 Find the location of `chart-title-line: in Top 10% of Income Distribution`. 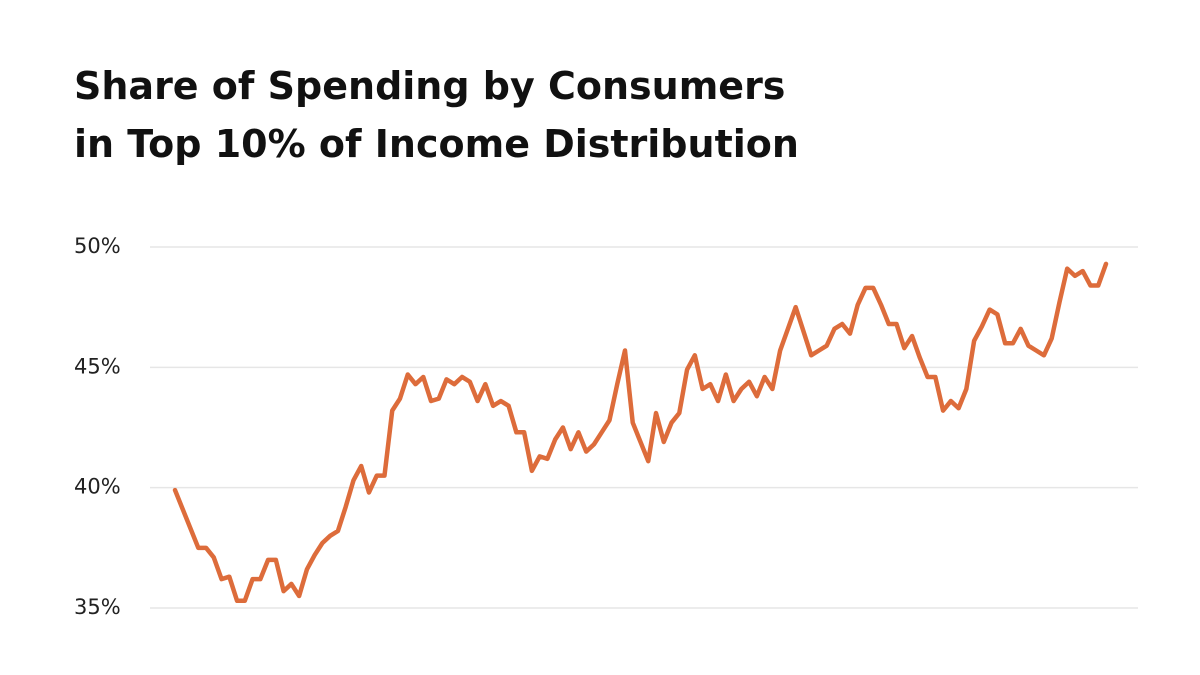

chart-title-line: in Top 10% of Income Distribution is located at coordinates (436, 144).